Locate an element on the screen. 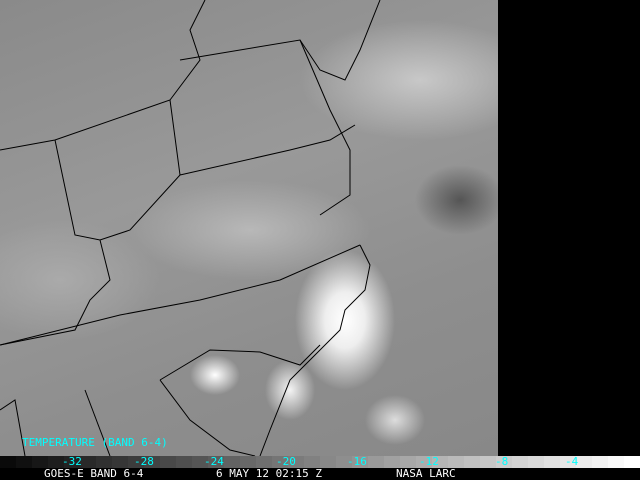 This screenshot has width=640, height=480. scale-tick-label: -20 is located at coordinates (286, 461).